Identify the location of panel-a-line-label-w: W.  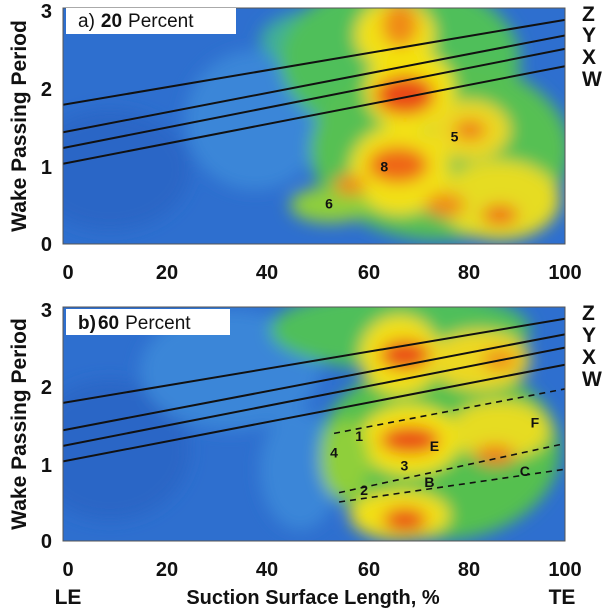
(592, 79).